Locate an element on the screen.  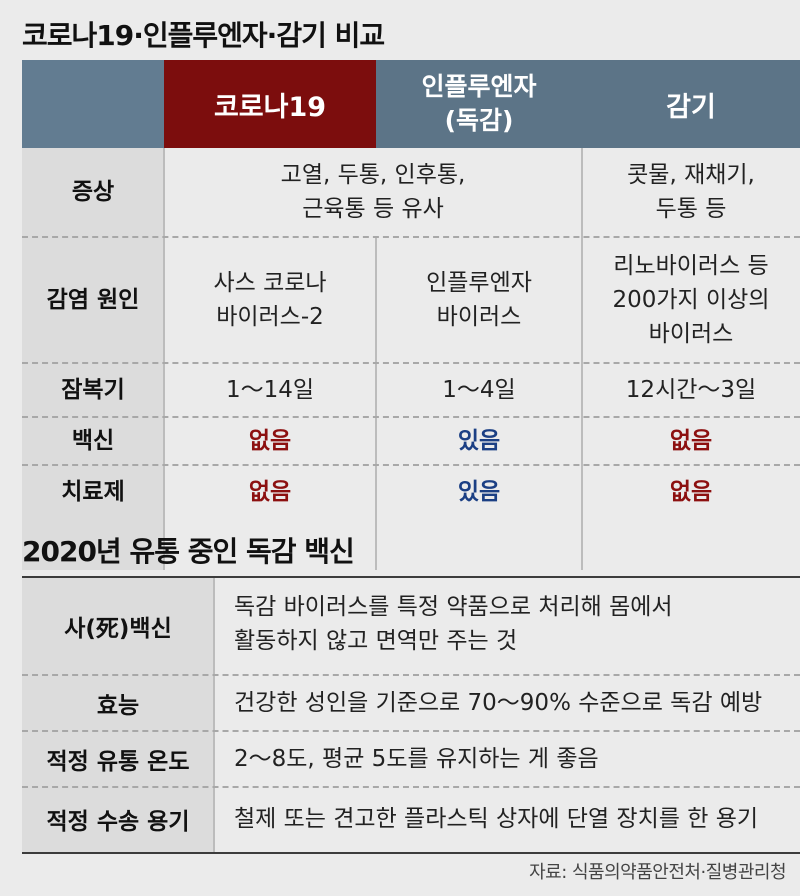
cause-cold-line3: 바이러스 is located at coordinates (691, 334).